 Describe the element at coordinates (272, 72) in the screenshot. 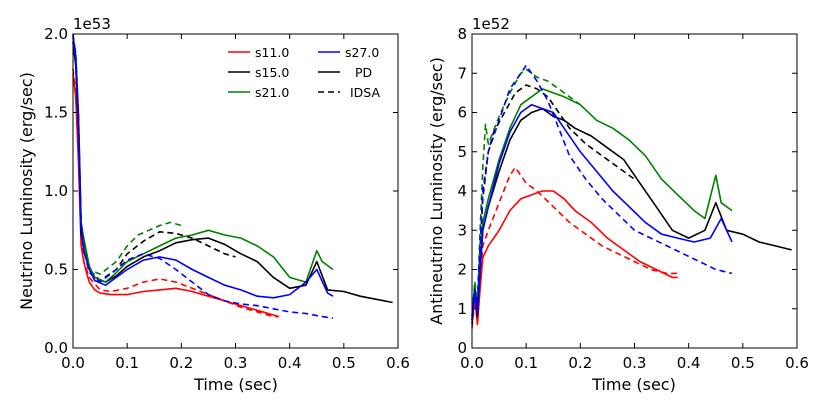

I see `legend-label-s15: s15.0` at that location.